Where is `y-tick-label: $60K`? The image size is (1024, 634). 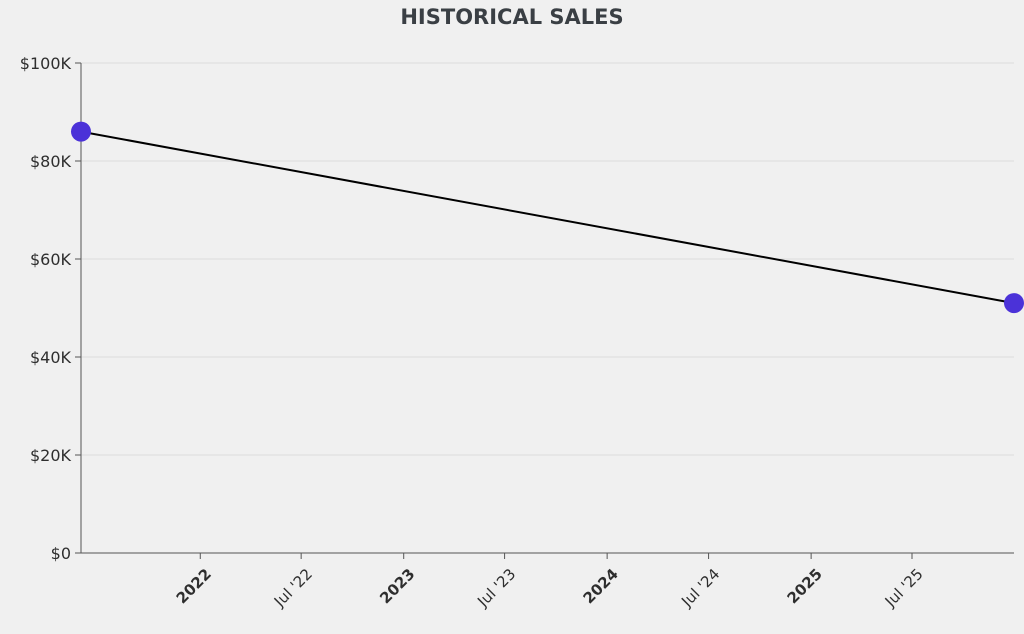 y-tick-label: $60K is located at coordinates (51, 259).